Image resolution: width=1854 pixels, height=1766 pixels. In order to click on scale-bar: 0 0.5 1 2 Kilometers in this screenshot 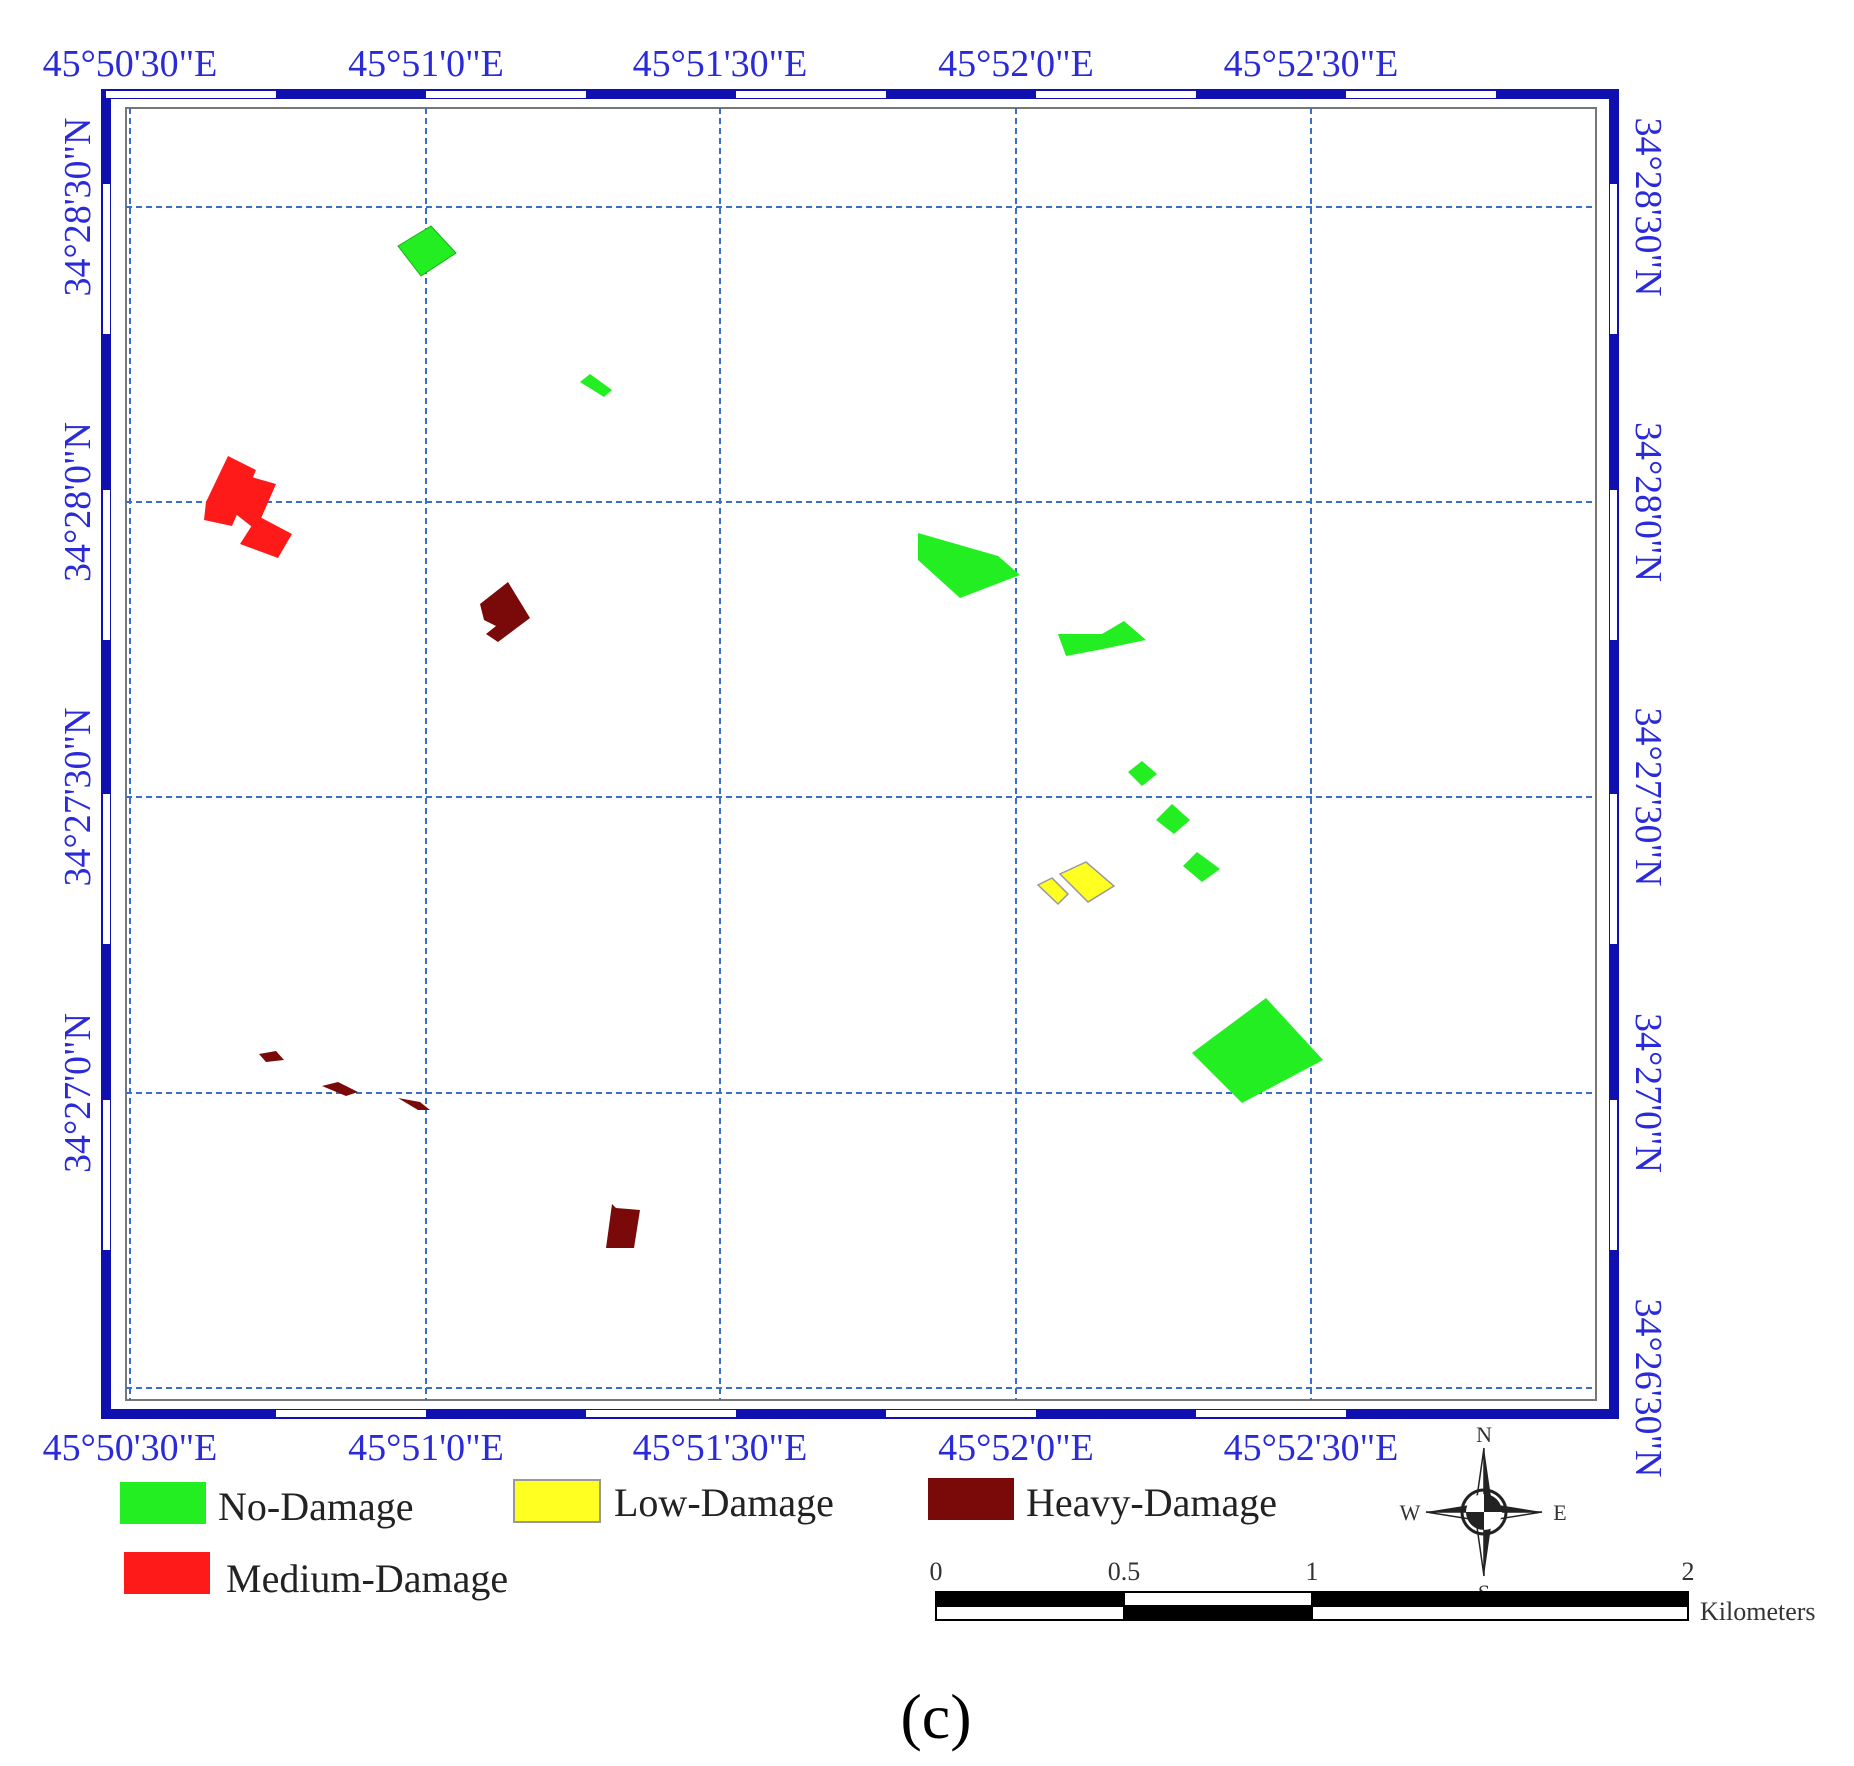, I will do `click(1373, 1591)`.